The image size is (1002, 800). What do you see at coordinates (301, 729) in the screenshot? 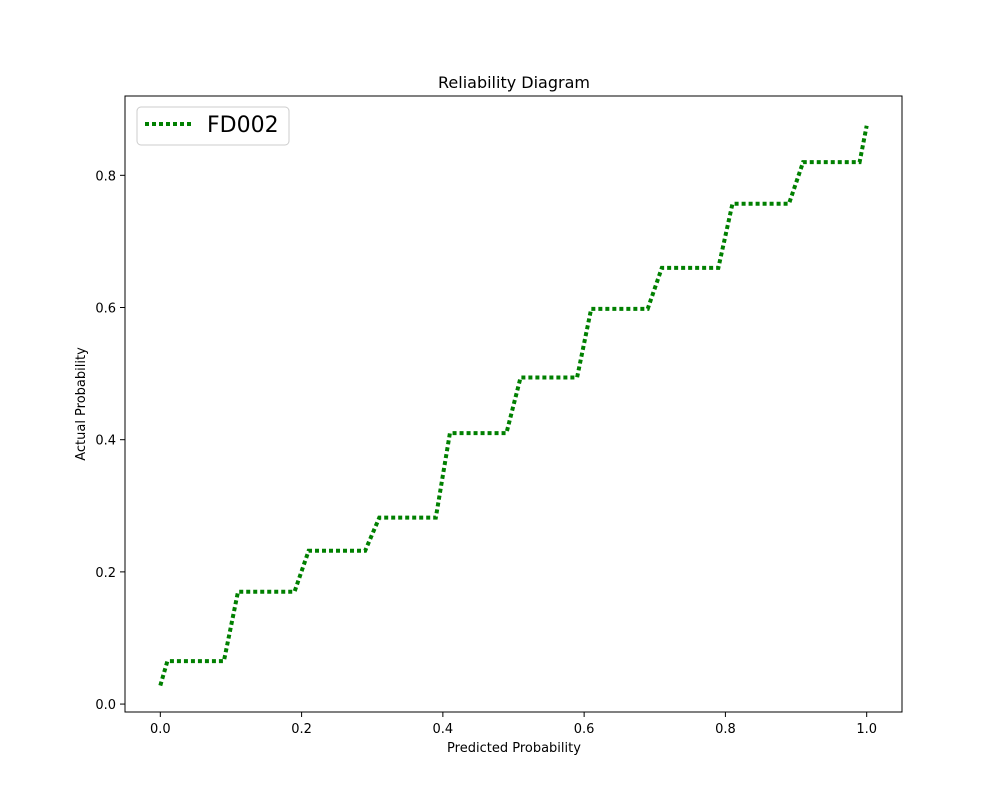
I see `x-tick-label: 0.2` at bounding box center [301, 729].